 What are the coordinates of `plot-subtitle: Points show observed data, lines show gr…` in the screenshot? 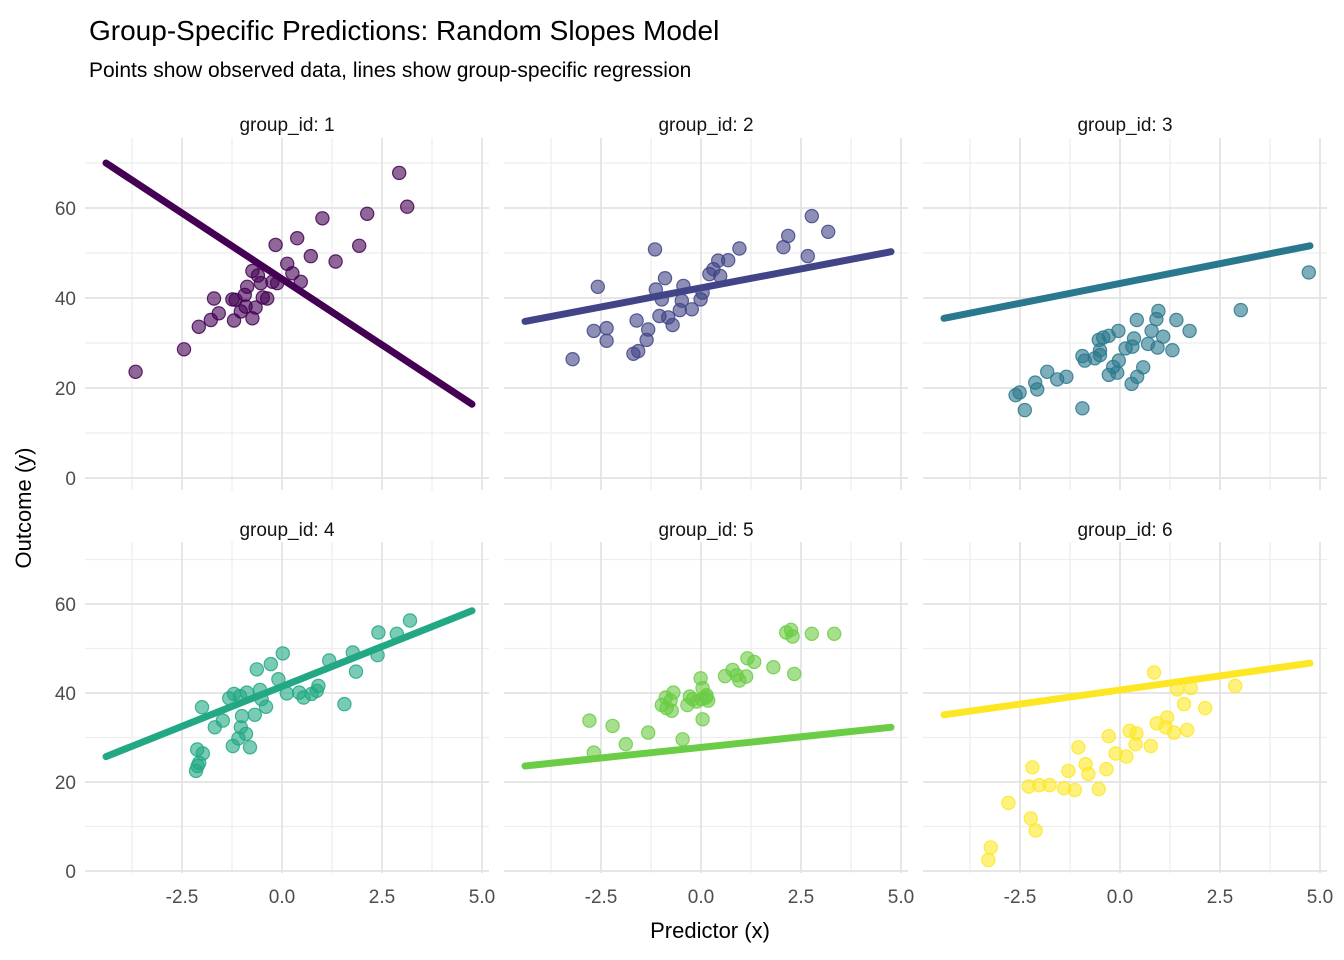 It's located at (390, 70).